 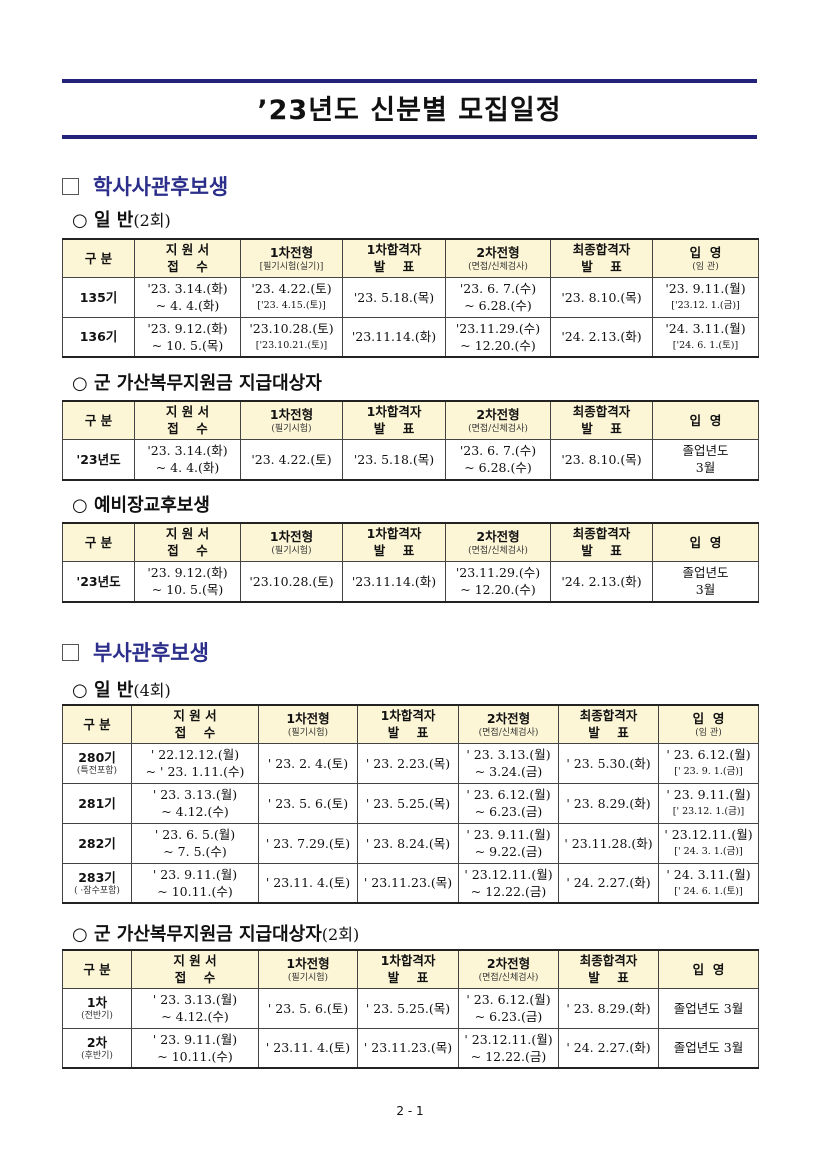 What do you see at coordinates (197, 382) in the screenshot?
I see `subheading: ○ 군 가산복무지원금 지급대상자` at bounding box center [197, 382].